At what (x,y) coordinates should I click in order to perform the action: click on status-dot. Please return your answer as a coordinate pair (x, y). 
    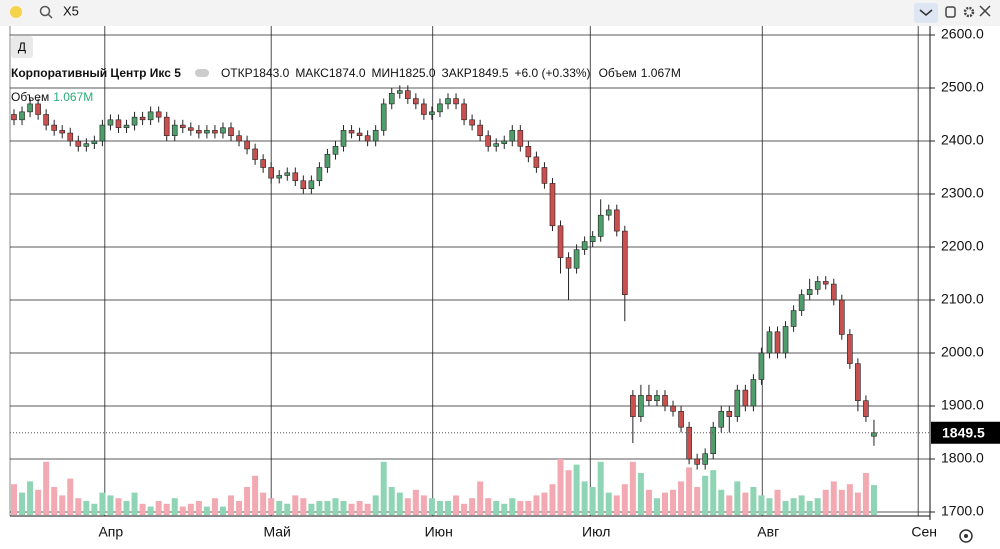
    Looking at the image, I should click on (16, 12).